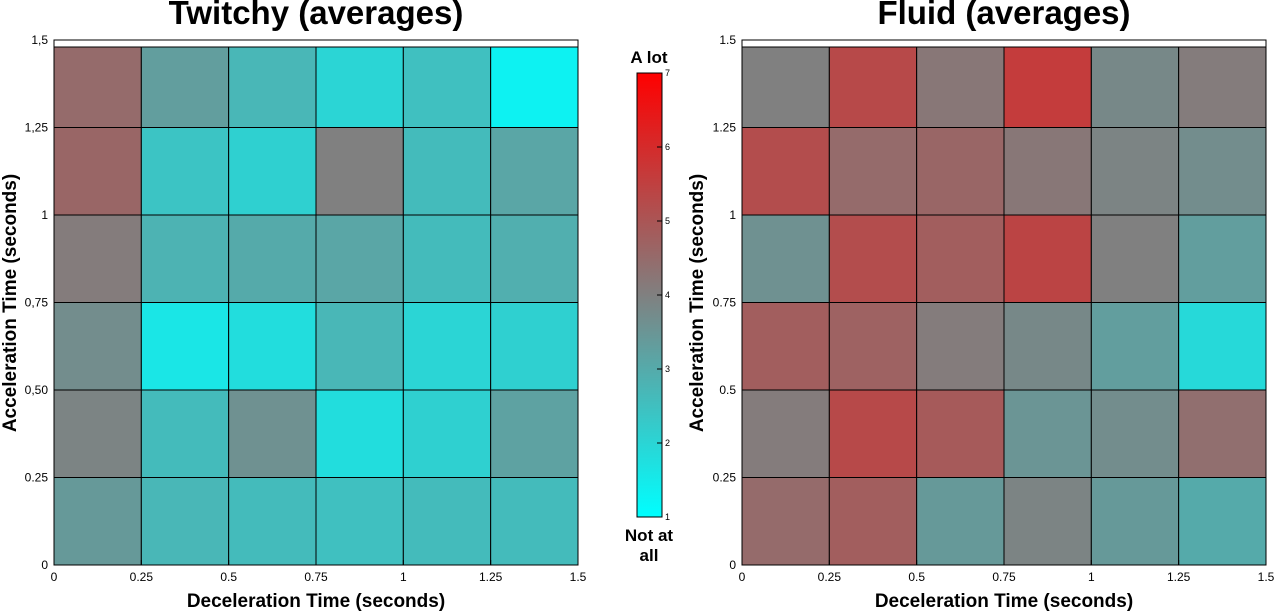  What do you see at coordinates (667, 369) in the screenshot?
I see `colorbar-tick-label: 3` at bounding box center [667, 369].